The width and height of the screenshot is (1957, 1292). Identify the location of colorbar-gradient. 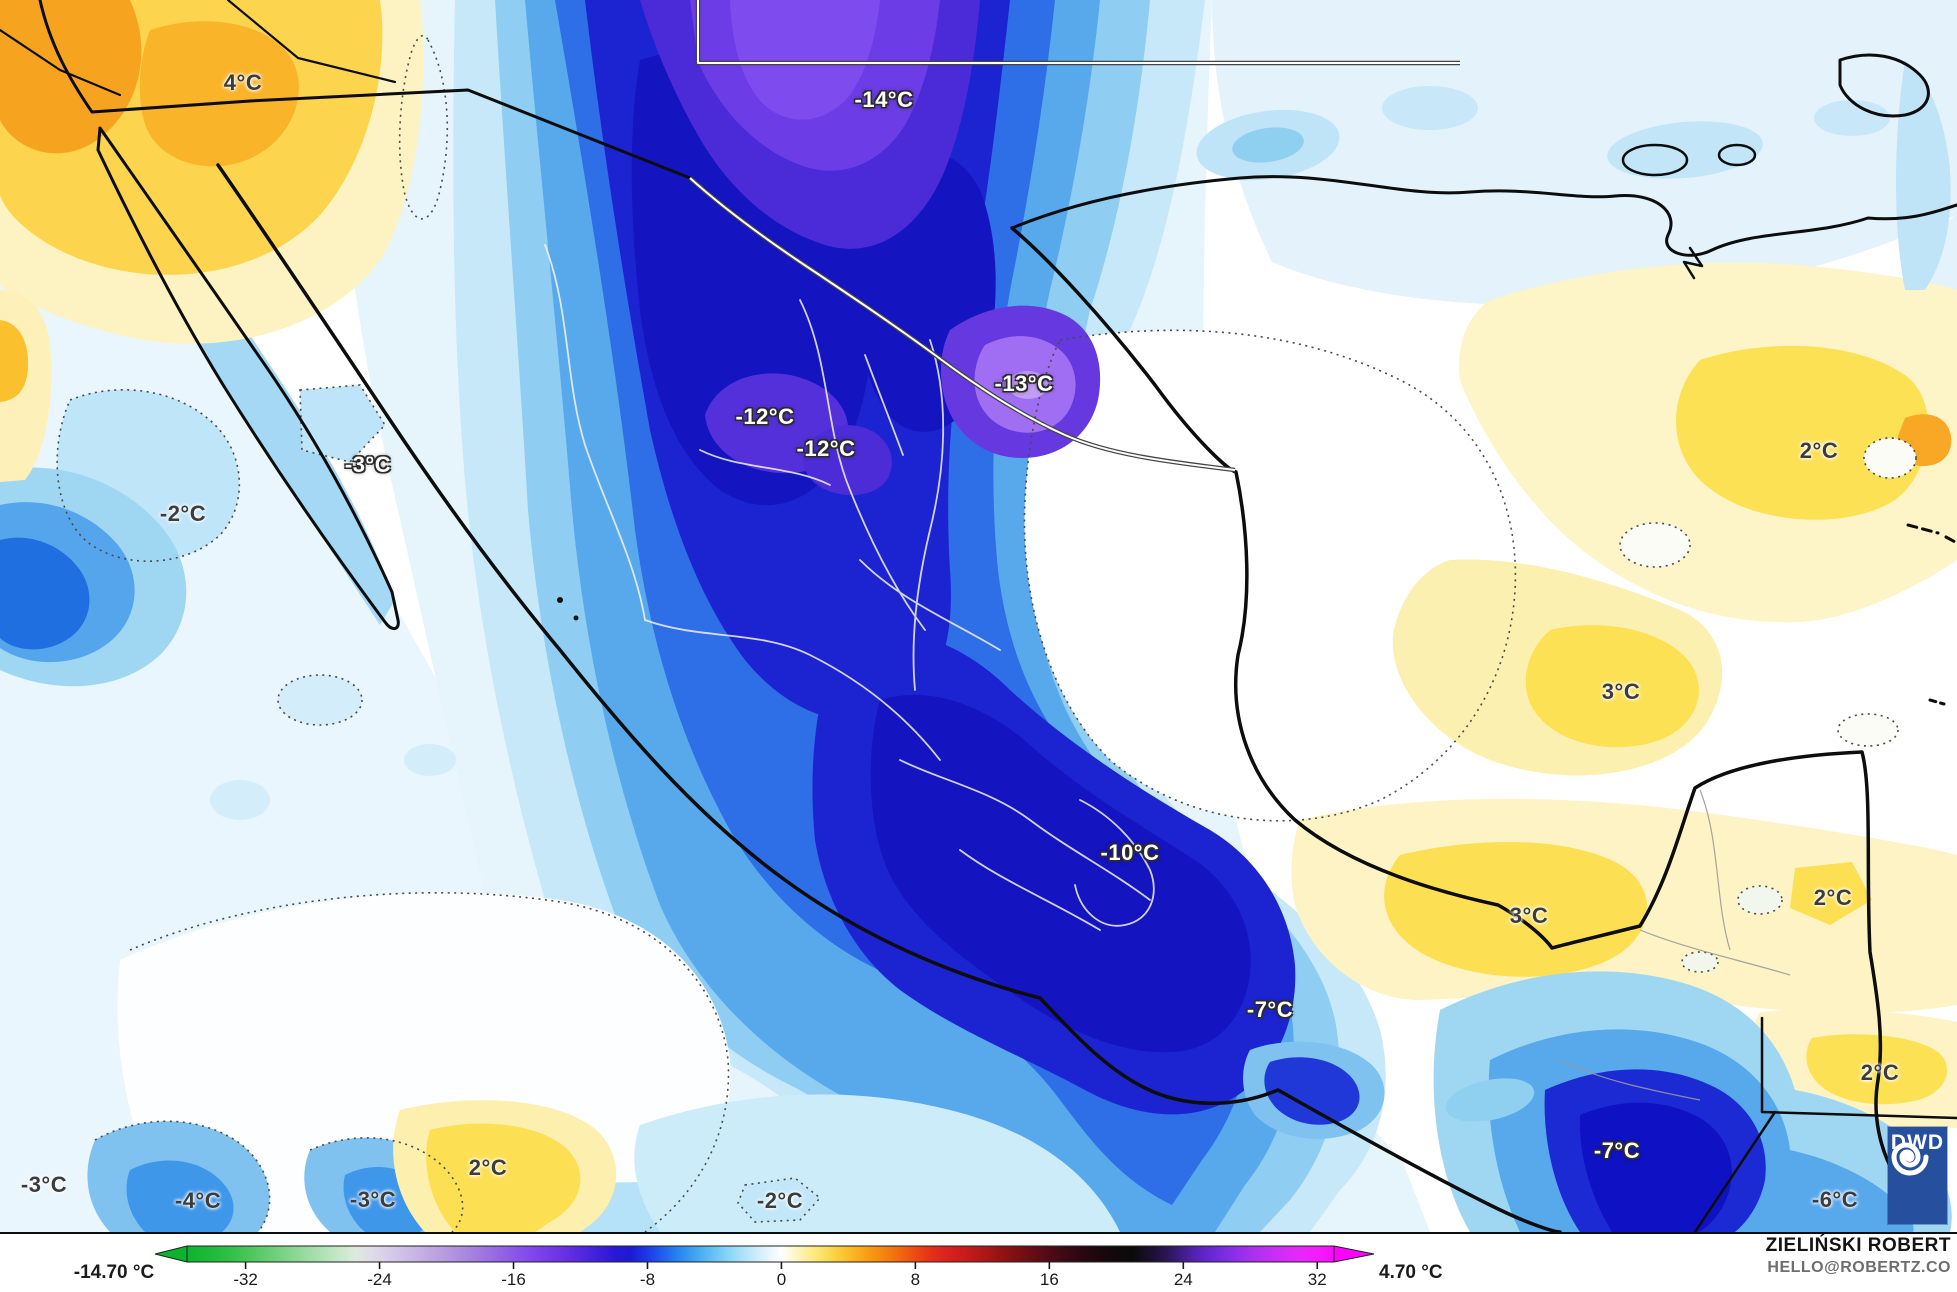
(760, 1254).